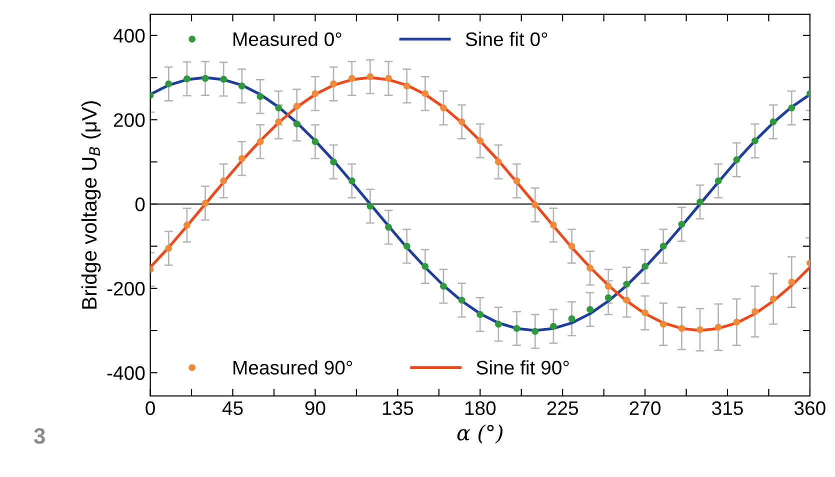 This screenshot has width=835, height=477. I want to click on x-tick-label: 180, so click(480, 408).